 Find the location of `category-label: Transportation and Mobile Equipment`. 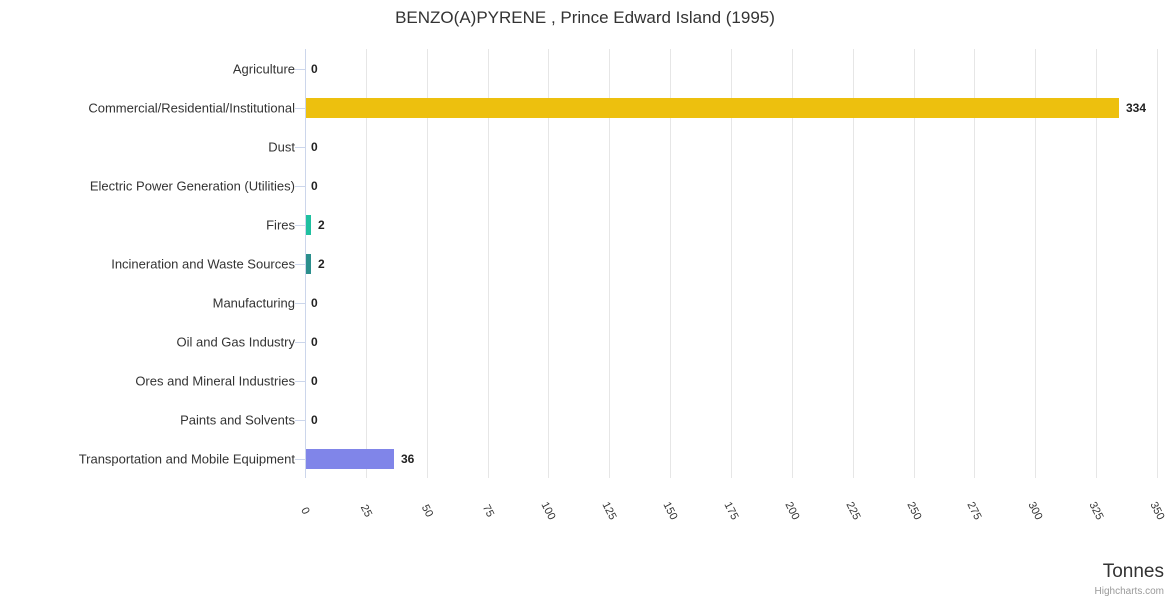

category-label: Transportation and Mobile Equipment is located at coordinates (186, 459).